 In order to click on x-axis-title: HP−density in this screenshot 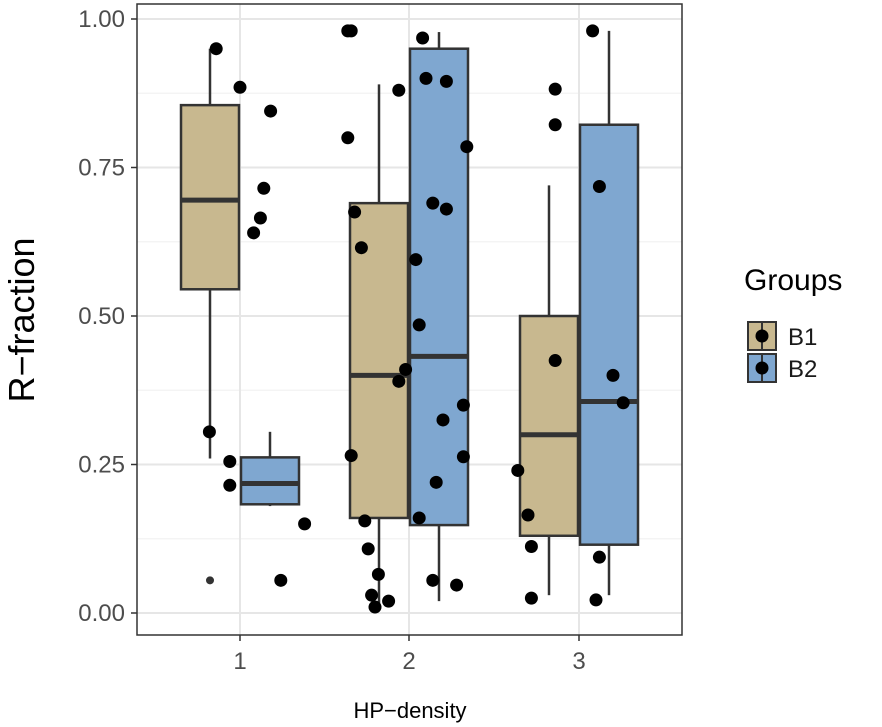, I will do `click(409, 710)`.